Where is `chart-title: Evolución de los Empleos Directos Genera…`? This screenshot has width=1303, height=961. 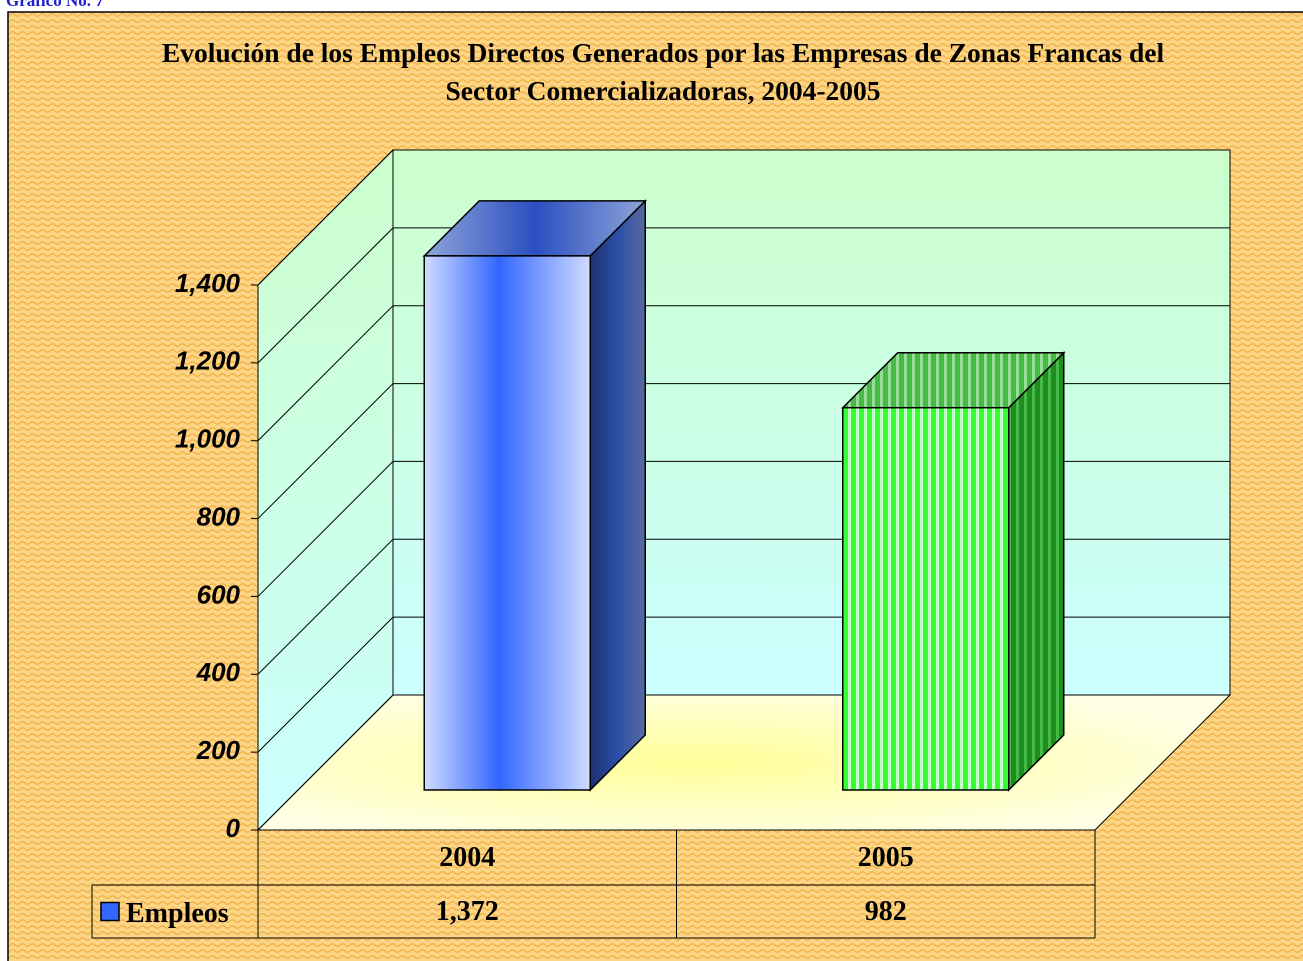 chart-title: Evolución de los Empleos Directos Genera… is located at coordinates (663, 71).